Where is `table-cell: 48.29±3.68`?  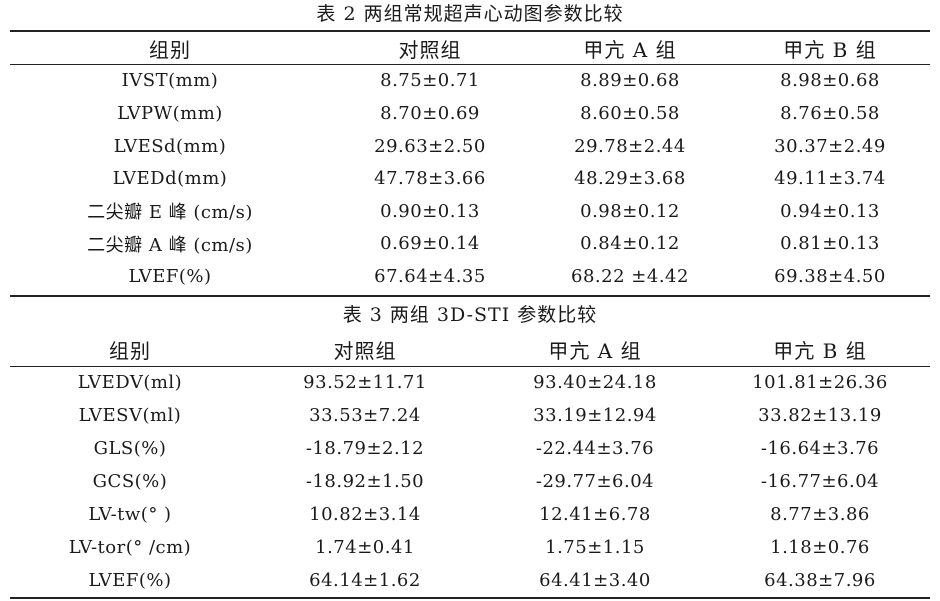 table-cell: 48.29±3.68 is located at coordinates (630, 179).